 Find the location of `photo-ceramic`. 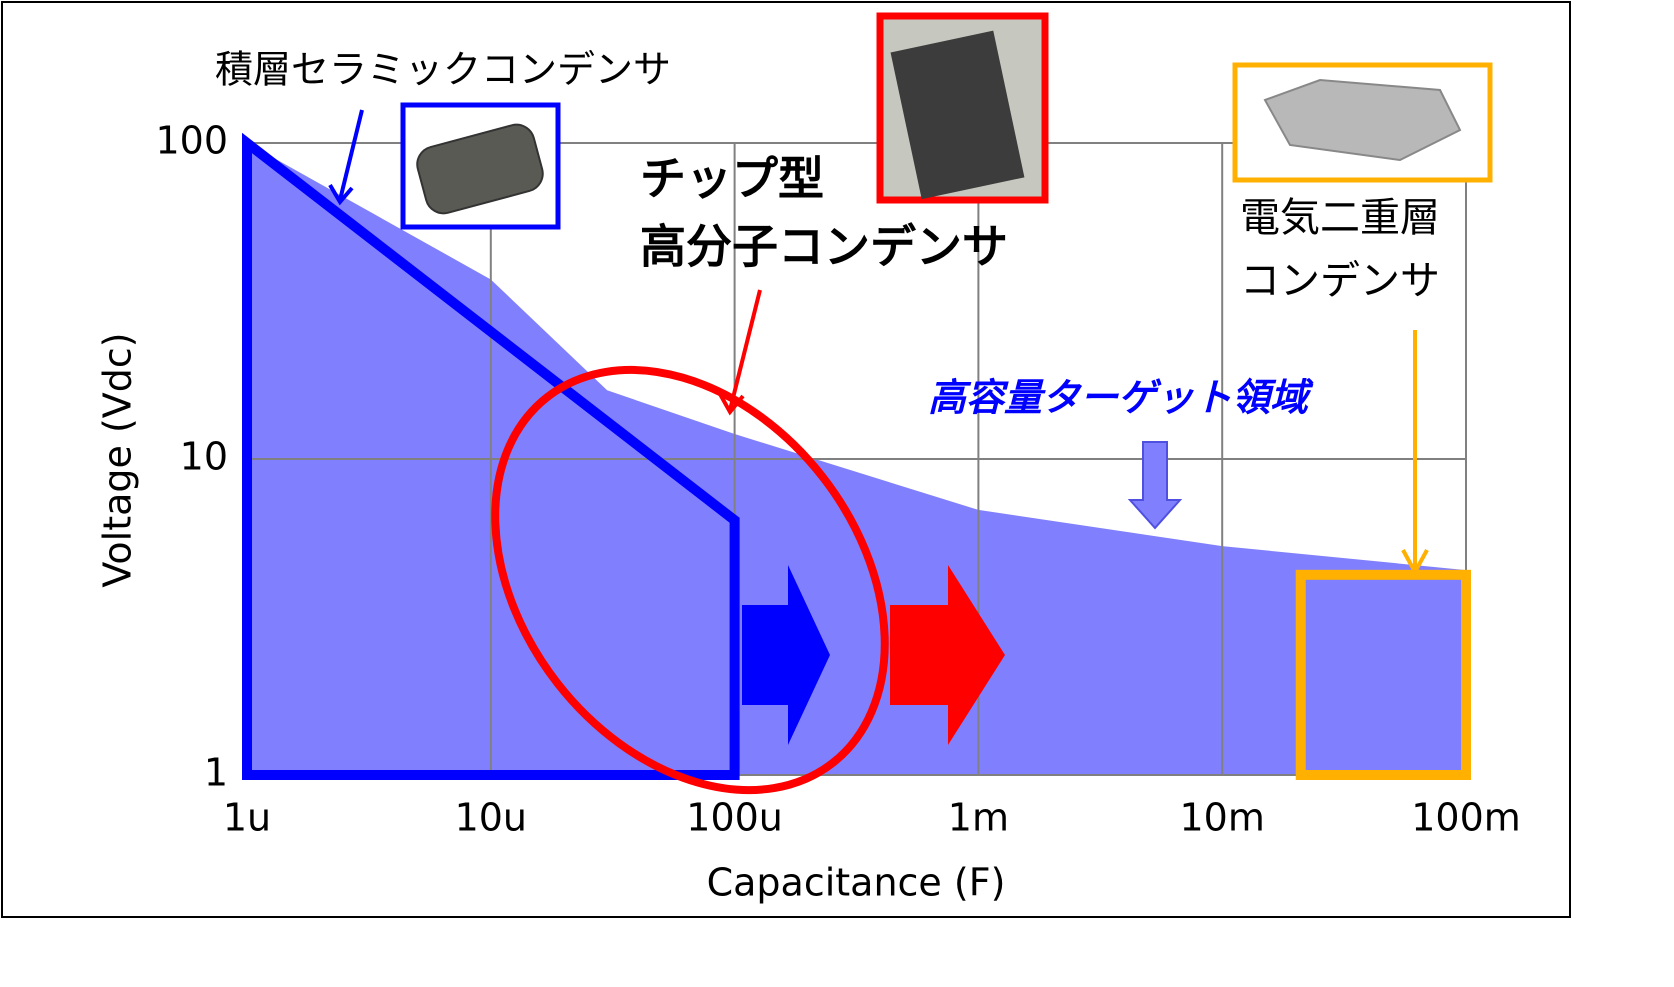

photo-ceramic is located at coordinates (480, 169).